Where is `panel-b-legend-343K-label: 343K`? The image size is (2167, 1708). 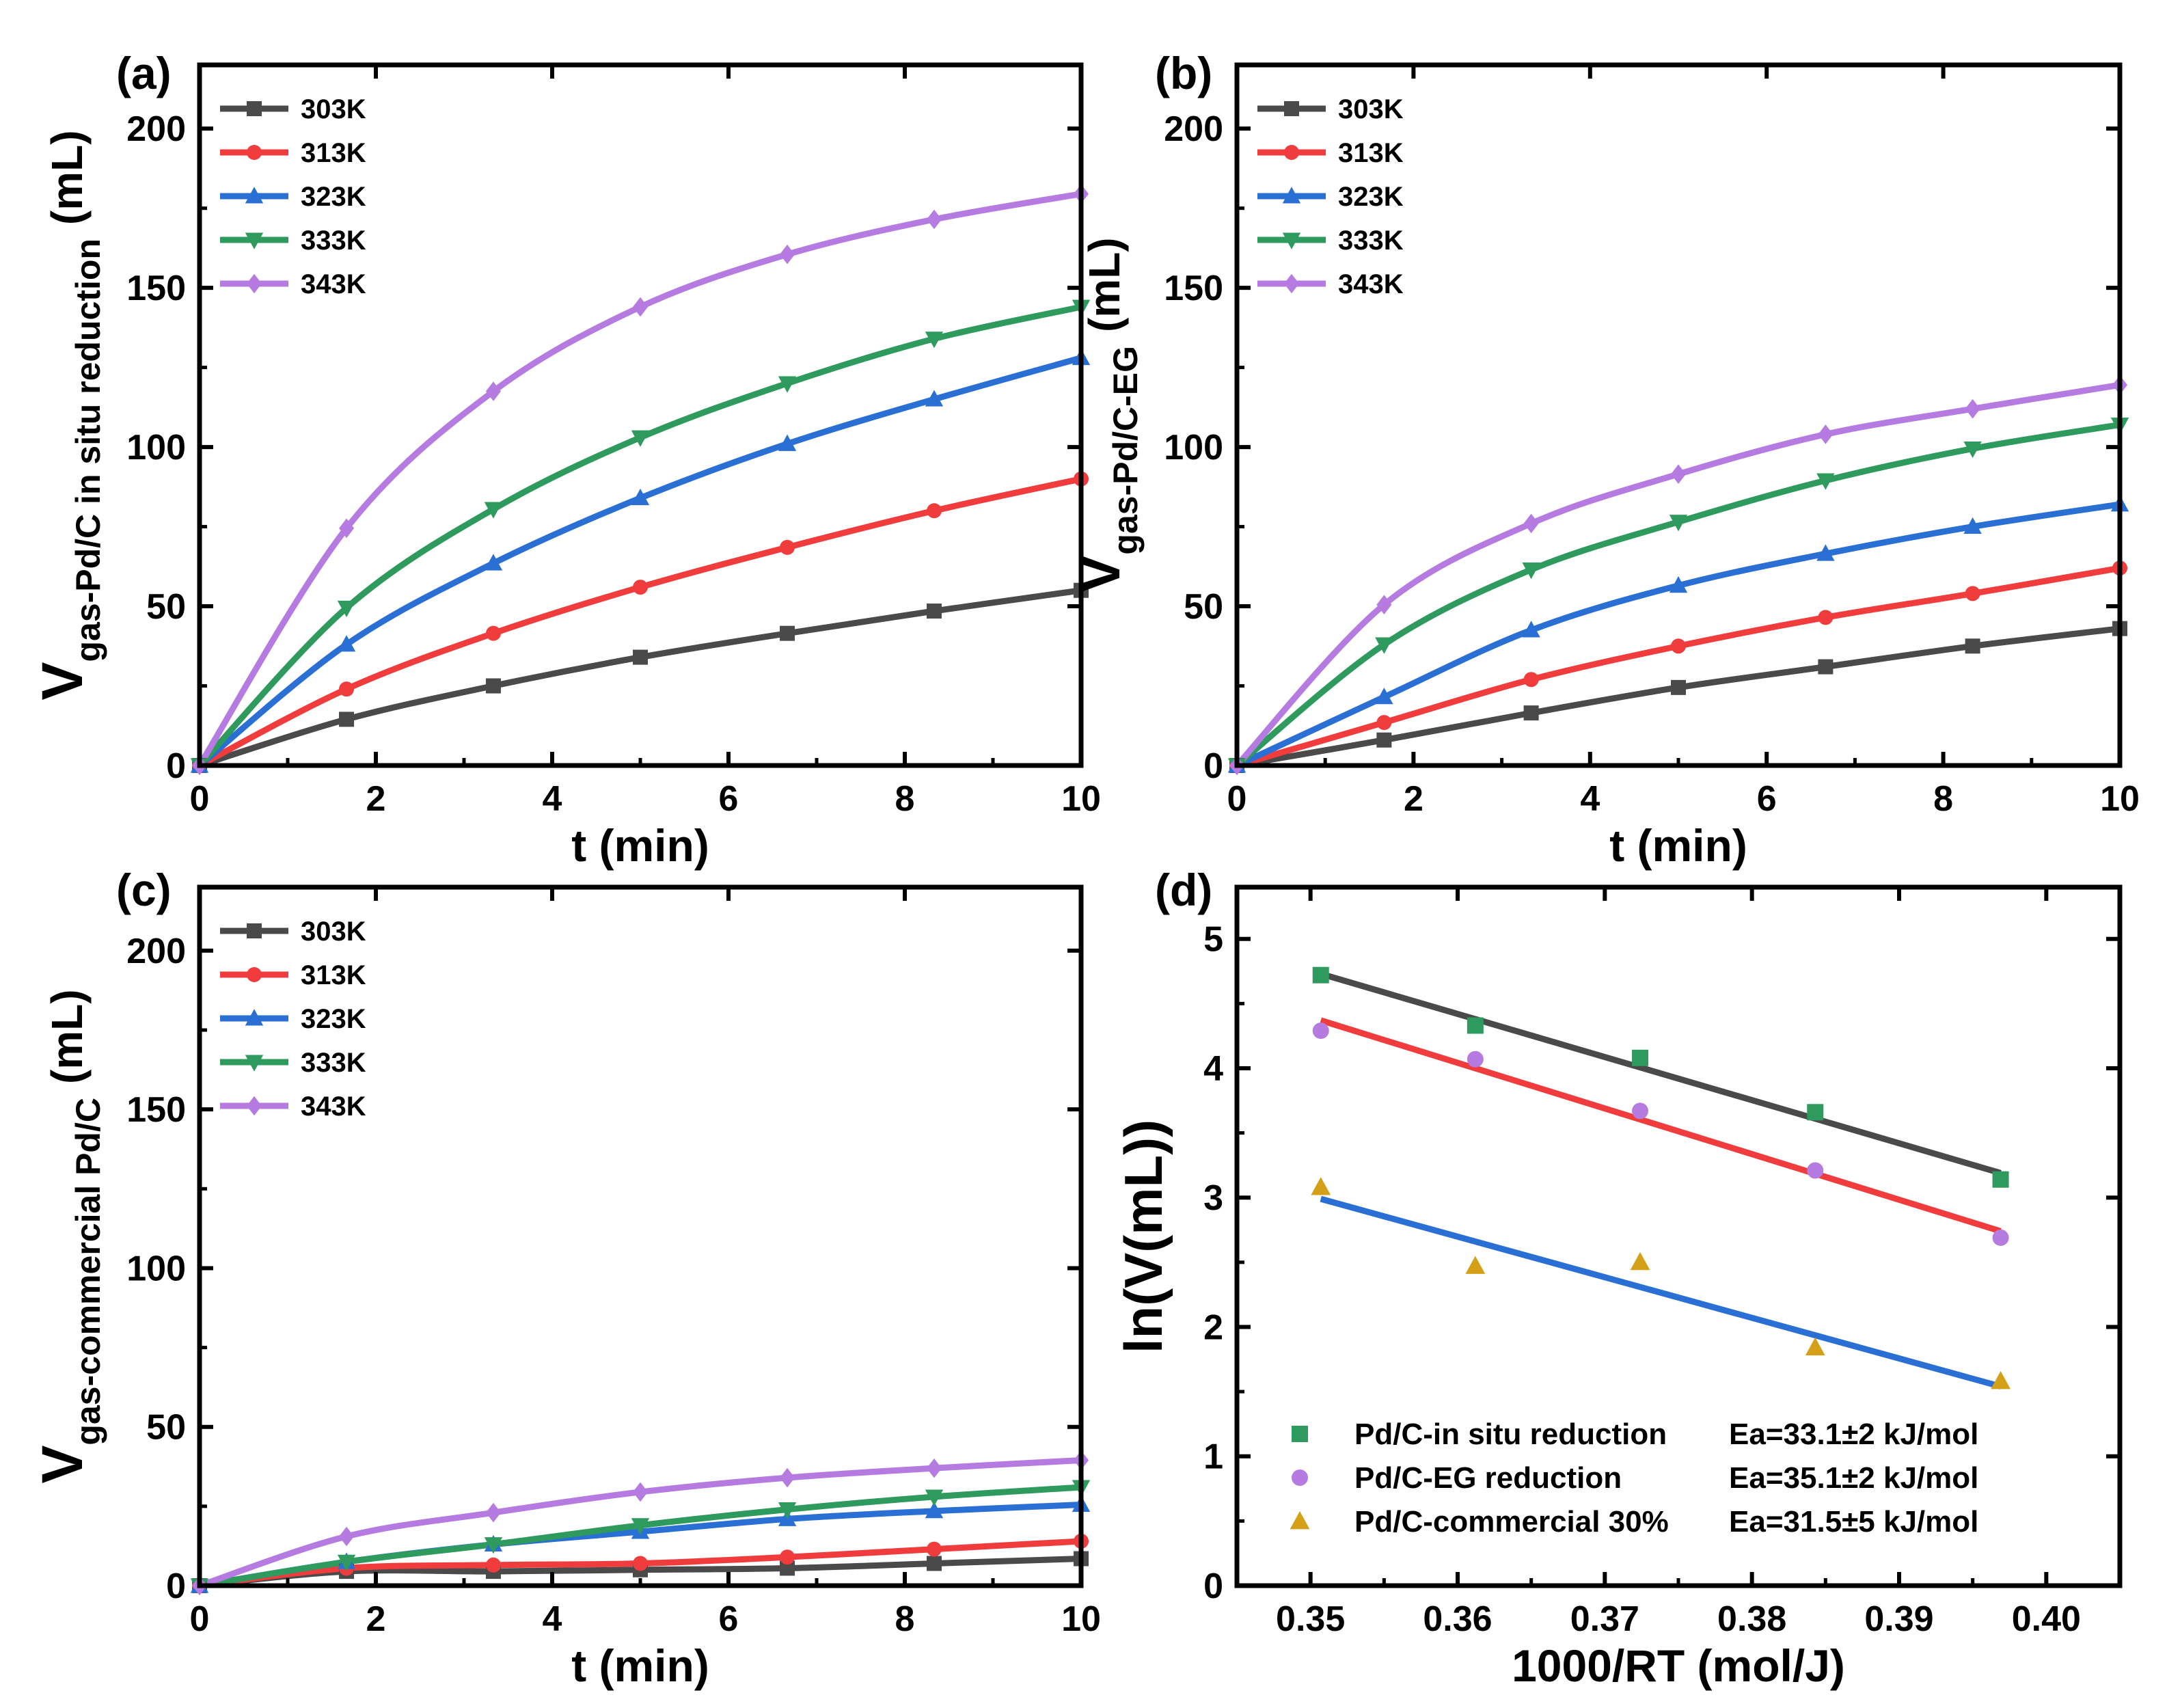 panel-b-legend-343K-label: 343K is located at coordinates (1371, 284).